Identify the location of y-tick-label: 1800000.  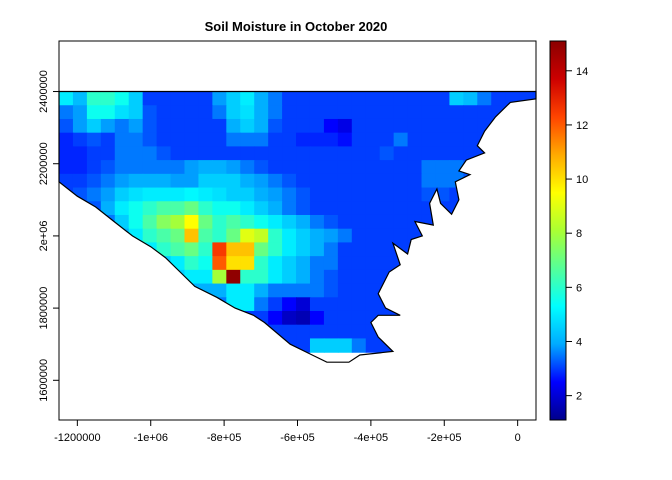
(44, 308).